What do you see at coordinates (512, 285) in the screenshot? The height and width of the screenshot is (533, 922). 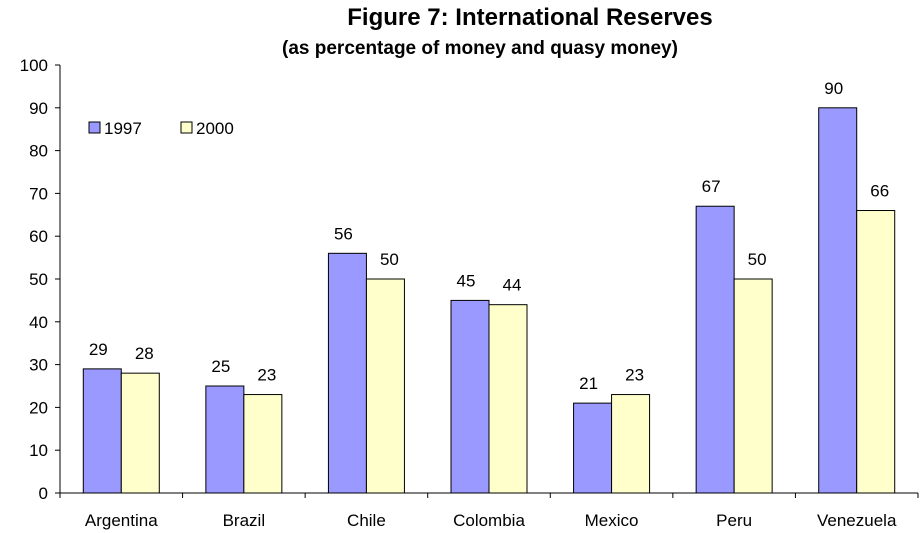 I see `data-label: 44` at bounding box center [512, 285].